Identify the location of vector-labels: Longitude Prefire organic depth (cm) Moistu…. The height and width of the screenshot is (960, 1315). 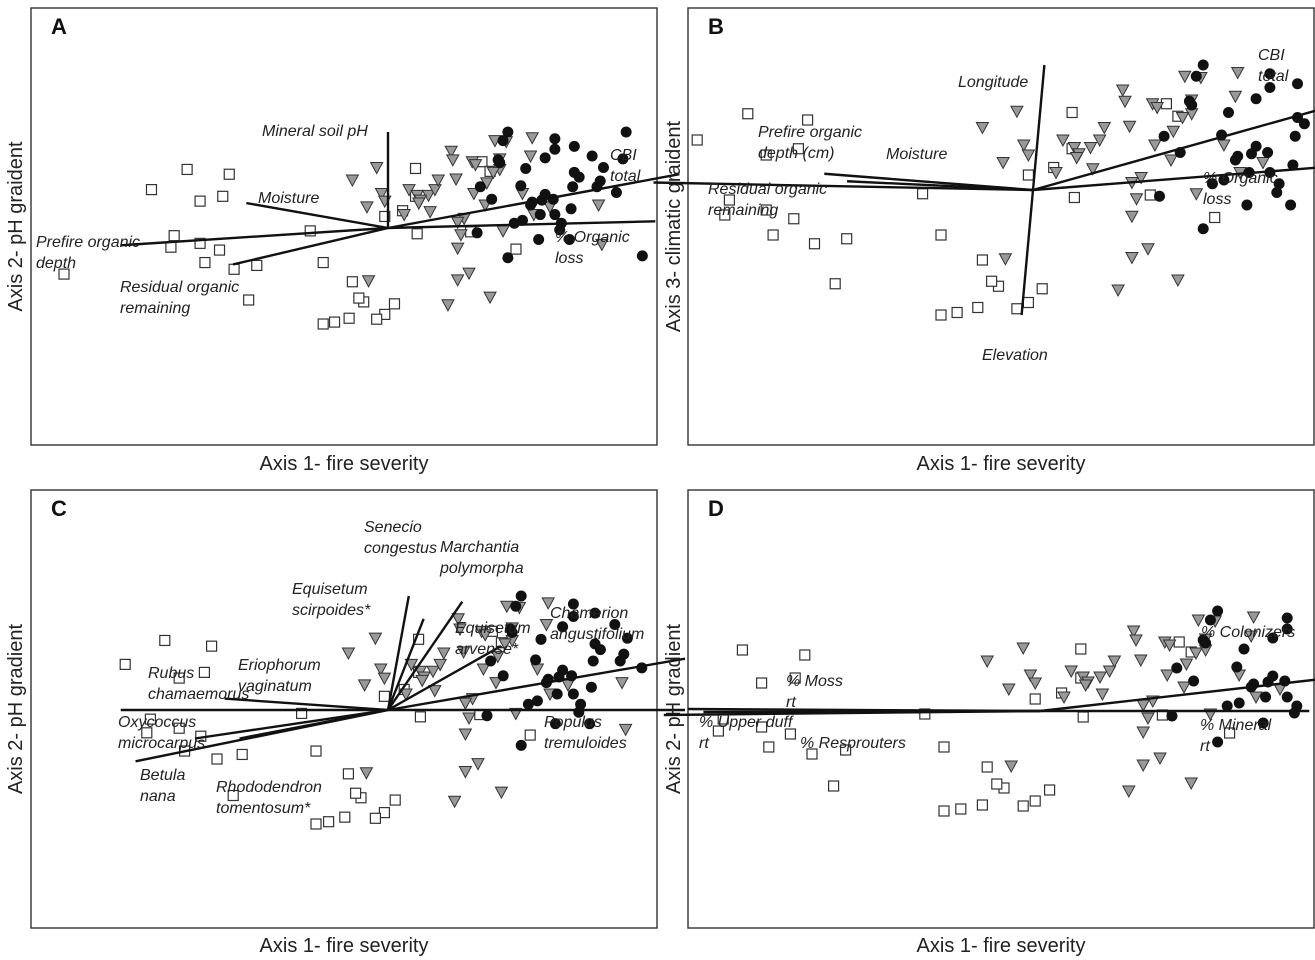
(998, 205).